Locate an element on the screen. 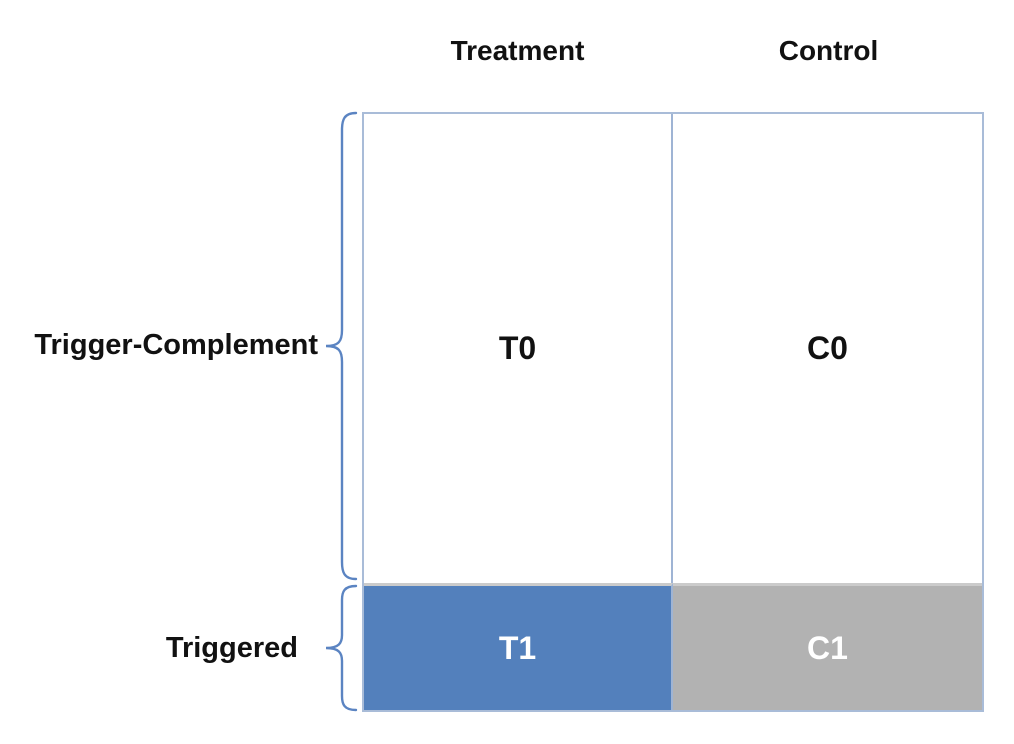 This screenshot has width=1014, height=744. row-label-triggered: Triggered is located at coordinates (231, 648).